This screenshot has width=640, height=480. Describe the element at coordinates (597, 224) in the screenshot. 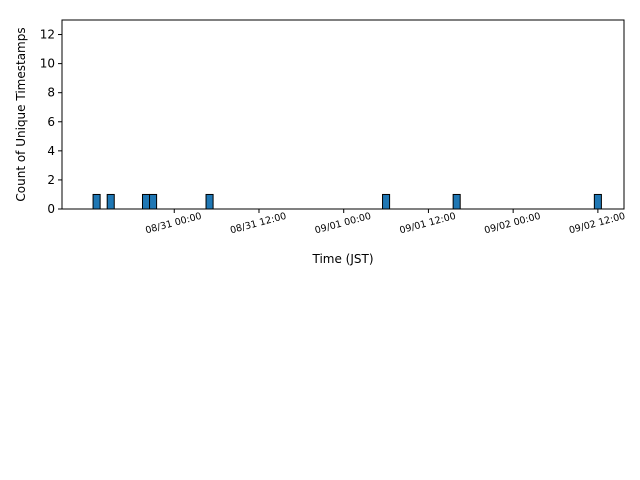

I see `x-tick-label-5: 09/02 12:00` at that location.